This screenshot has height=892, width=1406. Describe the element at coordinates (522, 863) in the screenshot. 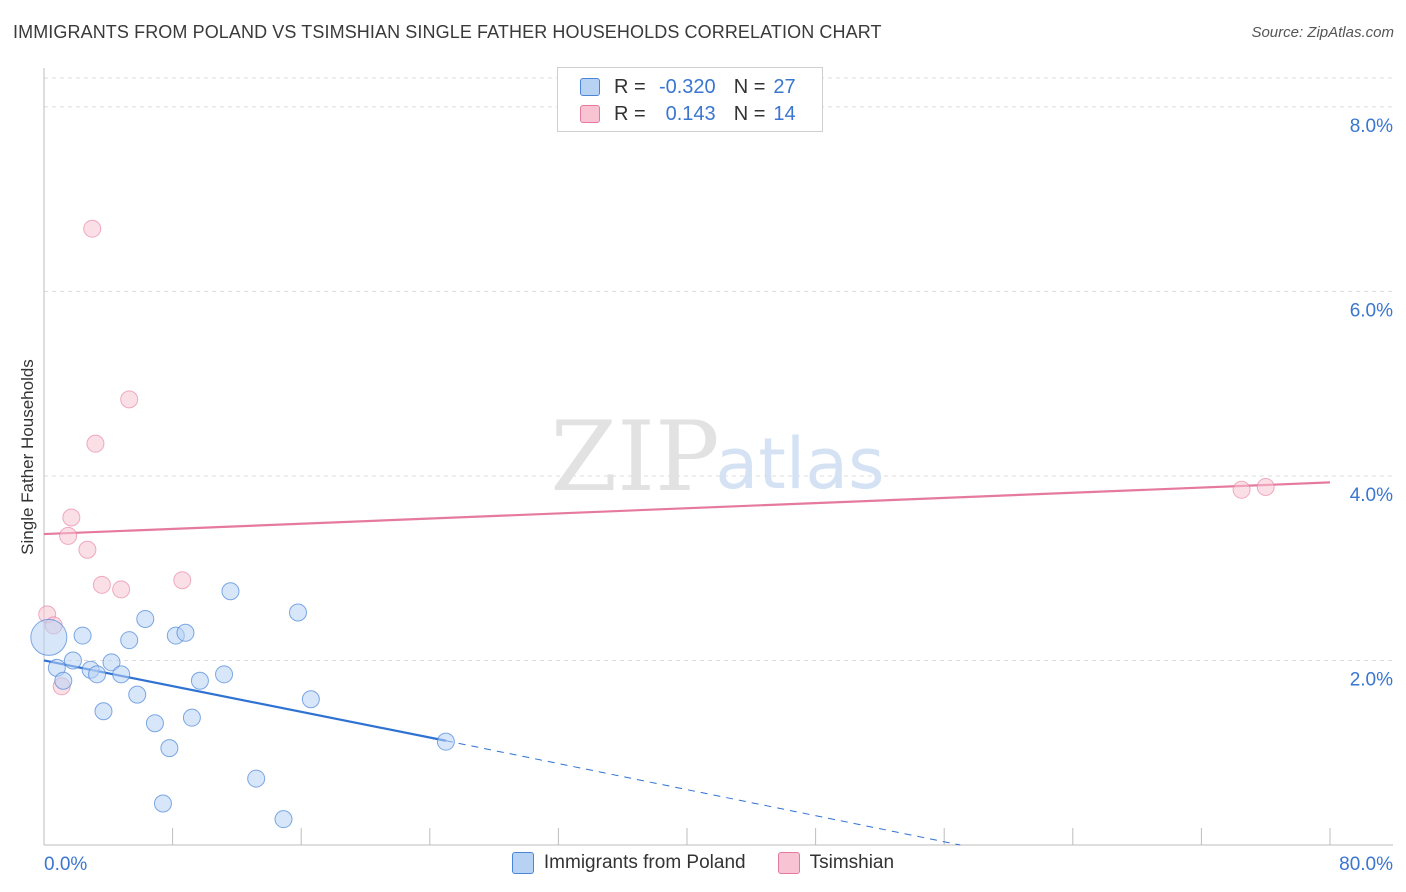

I see `legend-swatch-poland` at that location.